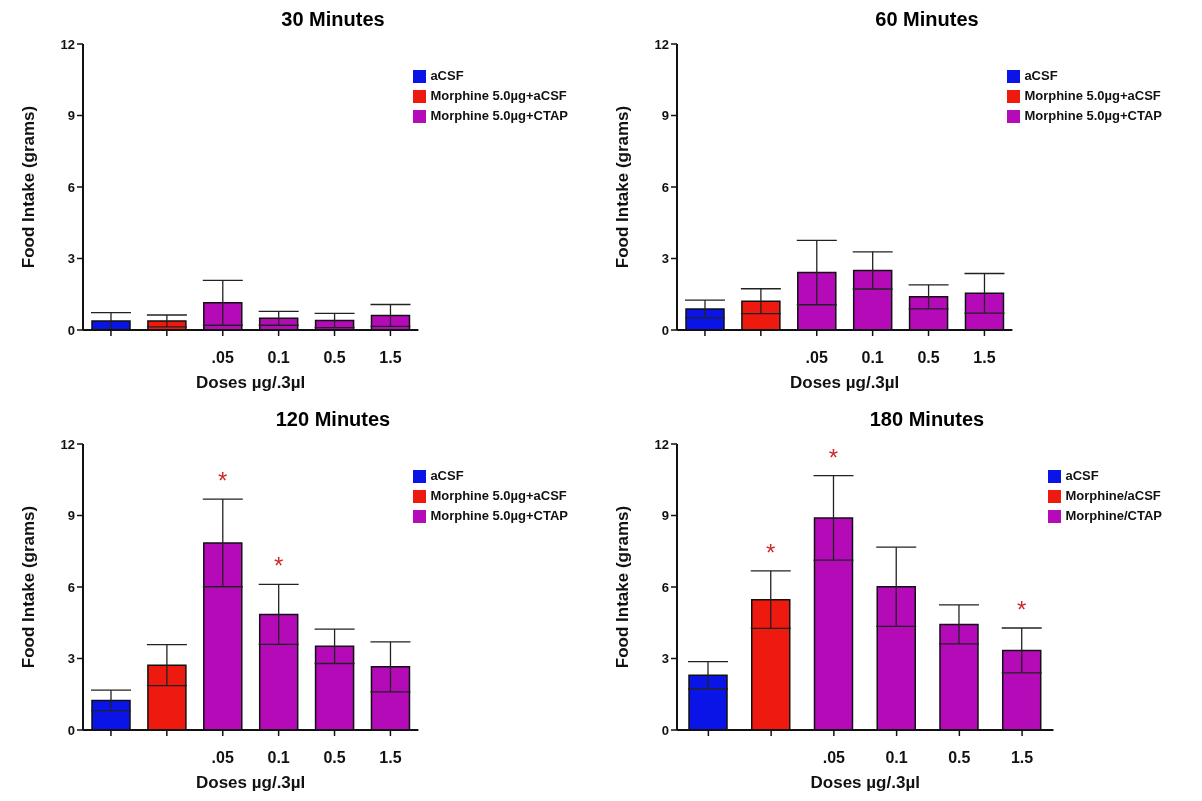 This screenshot has height=801, width=1202. I want to click on legend-label: Morphine/aCSF, so click(1113, 495).